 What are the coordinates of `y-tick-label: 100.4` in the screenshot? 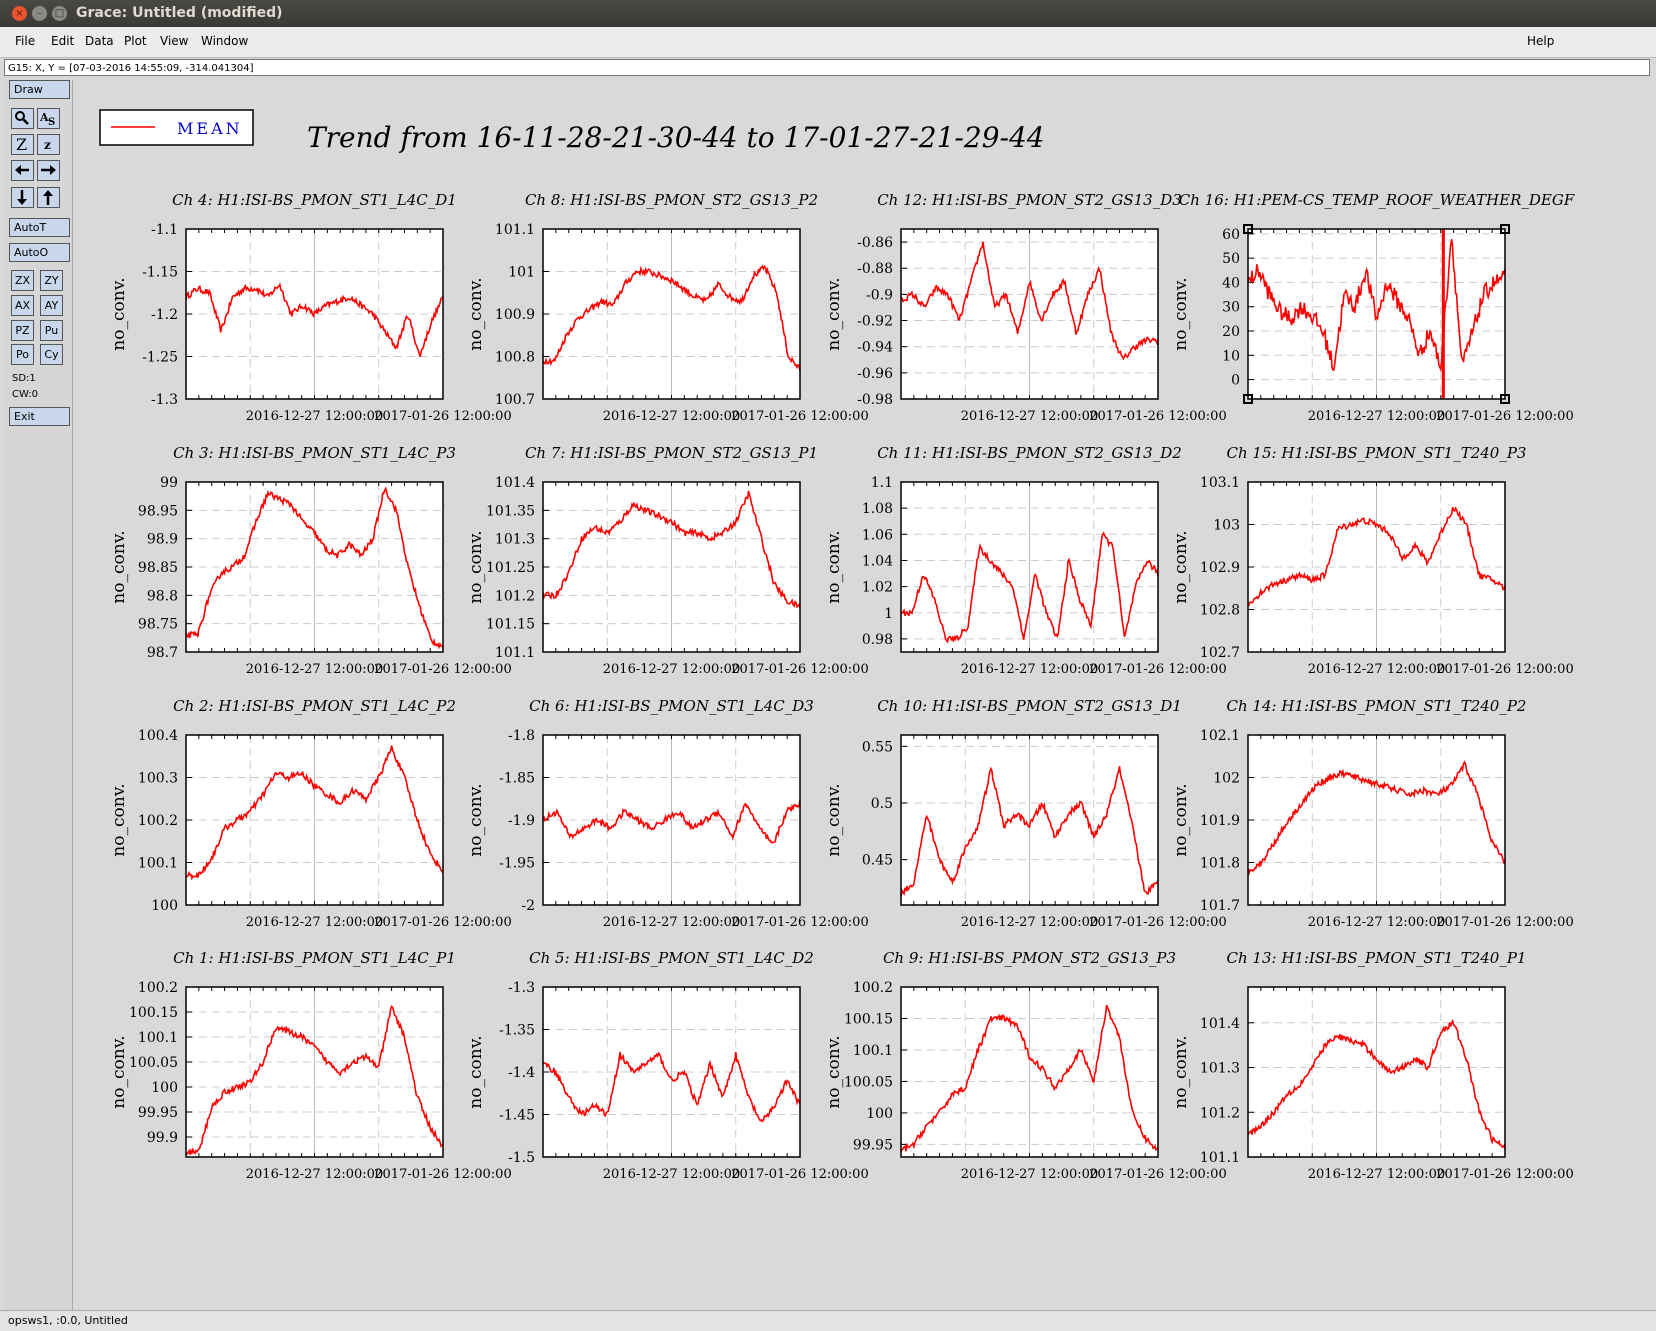 It's located at (158, 736).